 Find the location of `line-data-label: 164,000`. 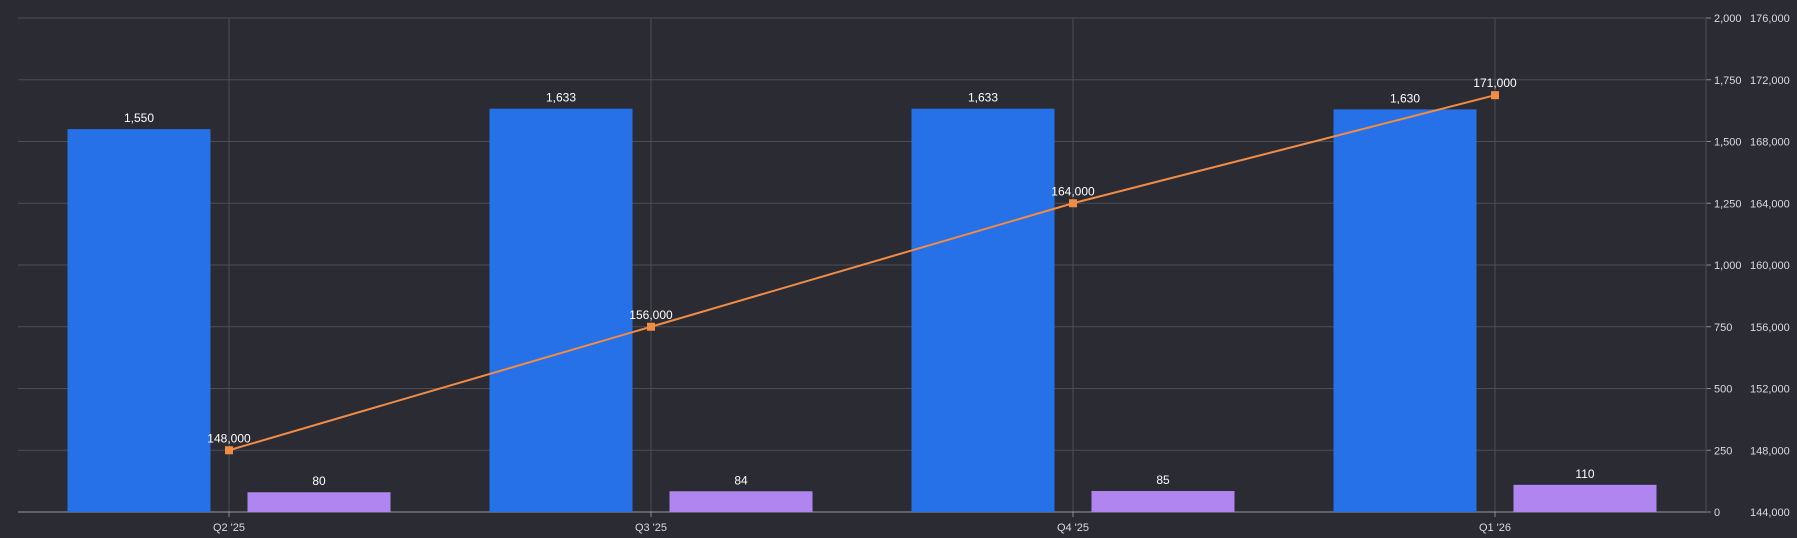

line-data-label: 164,000 is located at coordinates (1073, 191).